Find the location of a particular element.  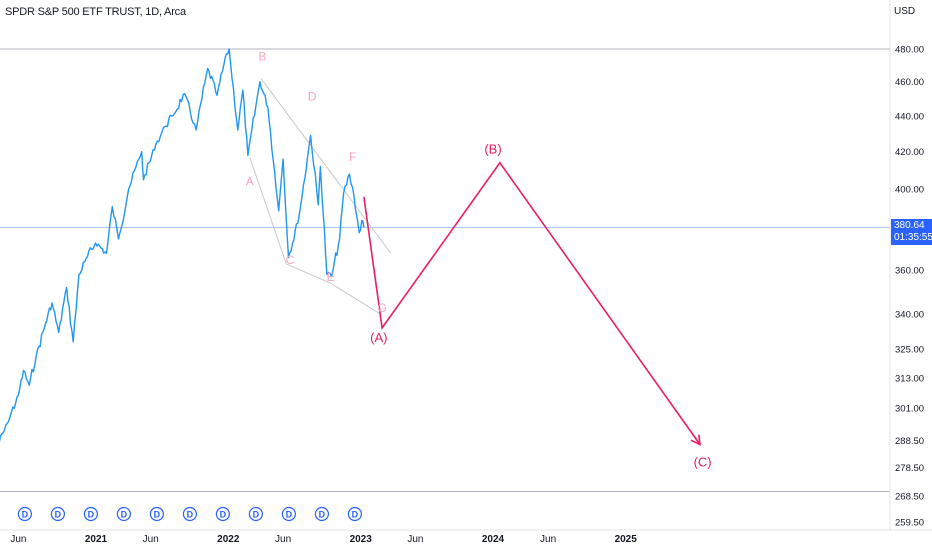

time-tick-label: 2024 is located at coordinates (493, 539).